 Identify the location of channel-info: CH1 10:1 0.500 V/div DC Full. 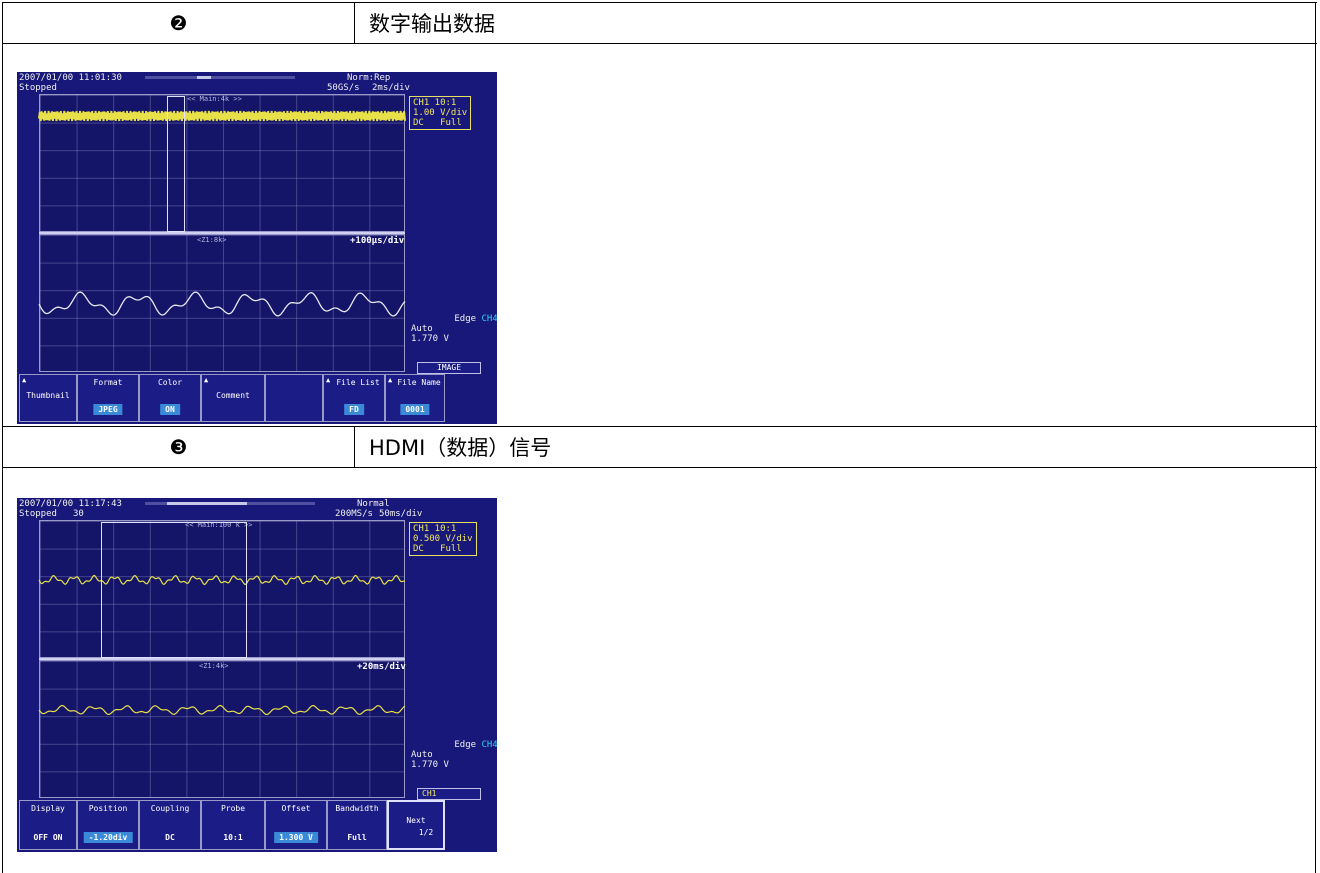
(443, 539).